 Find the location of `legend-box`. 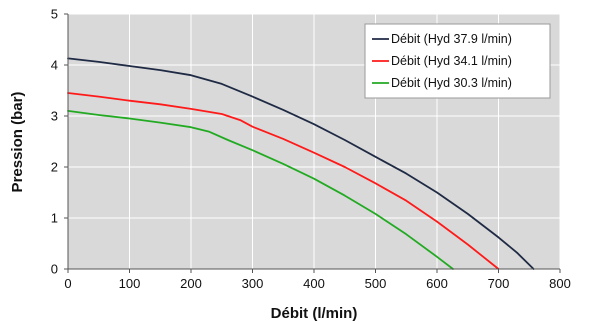

legend-box is located at coordinates (457, 61).